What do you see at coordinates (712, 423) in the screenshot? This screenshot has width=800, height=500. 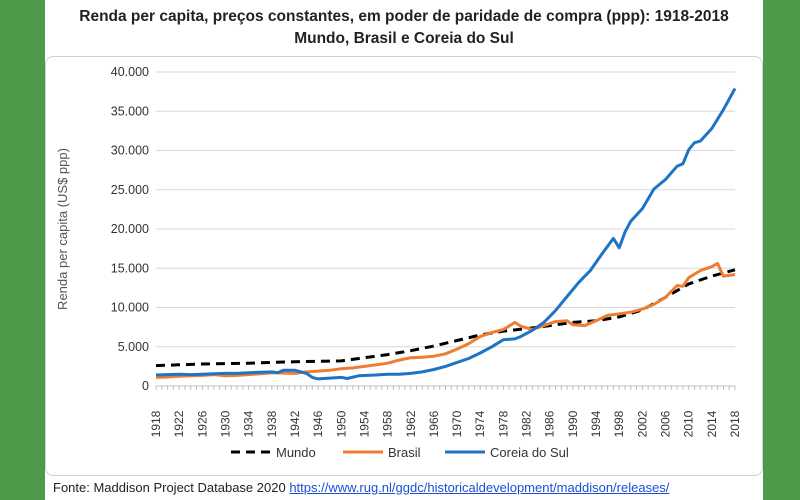 I see `x-tick-label: 2014` at bounding box center [712, 423].